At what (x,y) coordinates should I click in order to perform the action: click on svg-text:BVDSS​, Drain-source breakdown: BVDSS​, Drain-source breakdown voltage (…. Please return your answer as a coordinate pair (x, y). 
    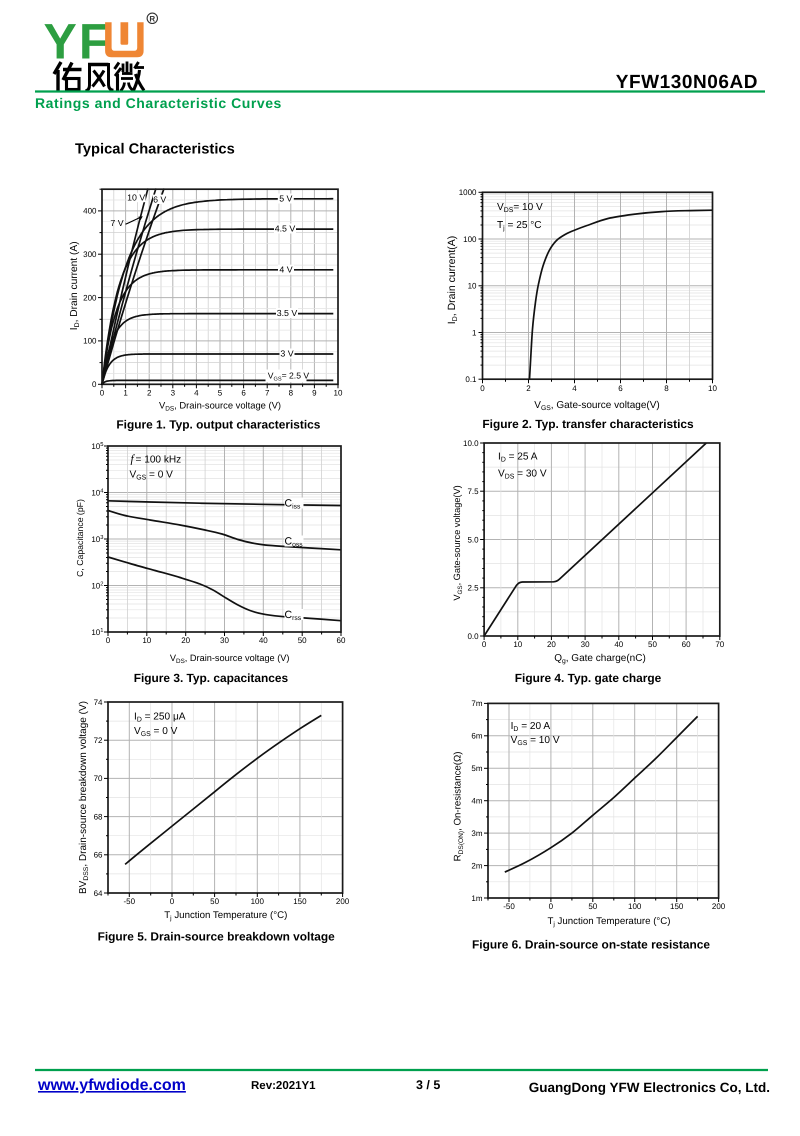
    Looking at the image, I should click on (84, 797).